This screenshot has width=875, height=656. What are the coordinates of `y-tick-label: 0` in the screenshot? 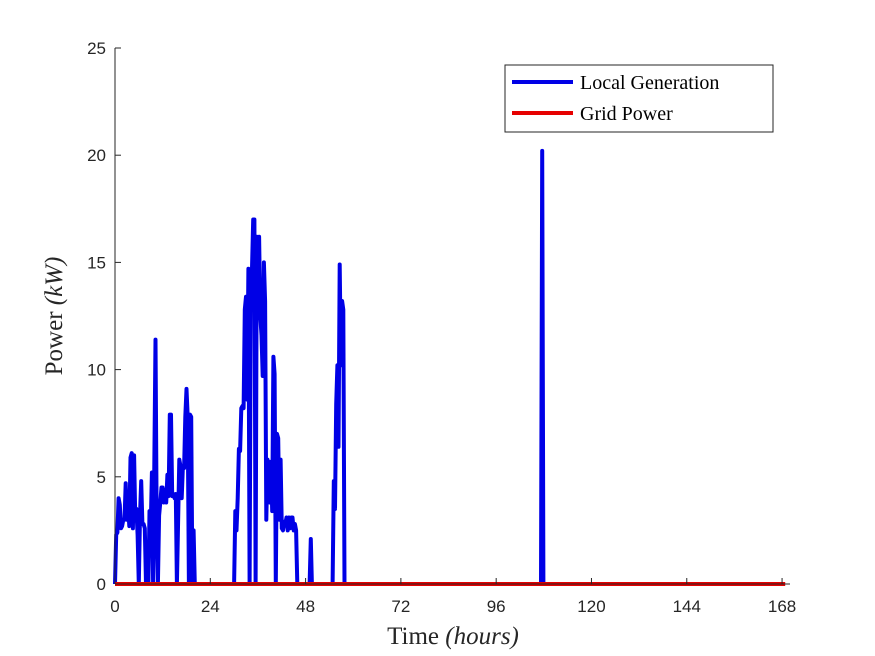 It's located at (101, 584).